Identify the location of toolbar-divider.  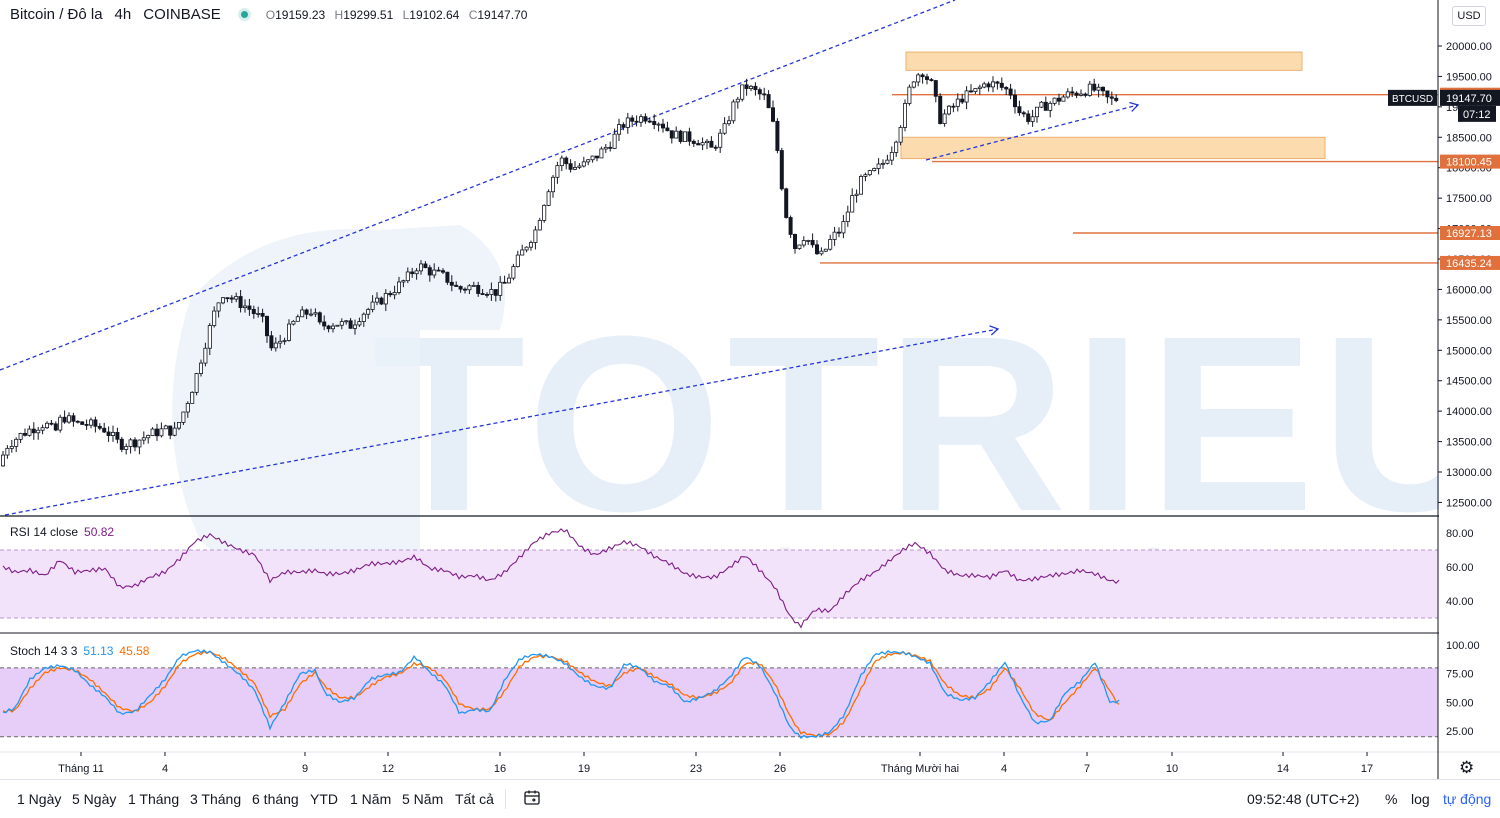
(505, 799).